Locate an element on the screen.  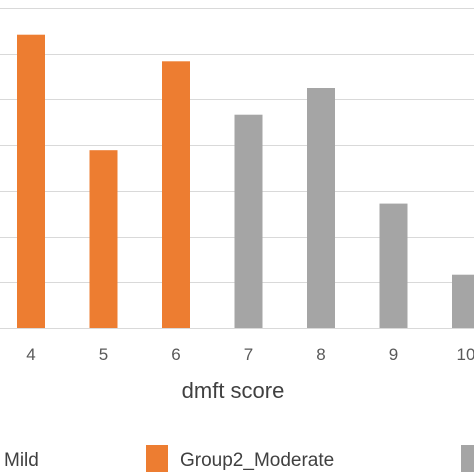
x-tick-label: 6 is located at coordinates (175, 354).